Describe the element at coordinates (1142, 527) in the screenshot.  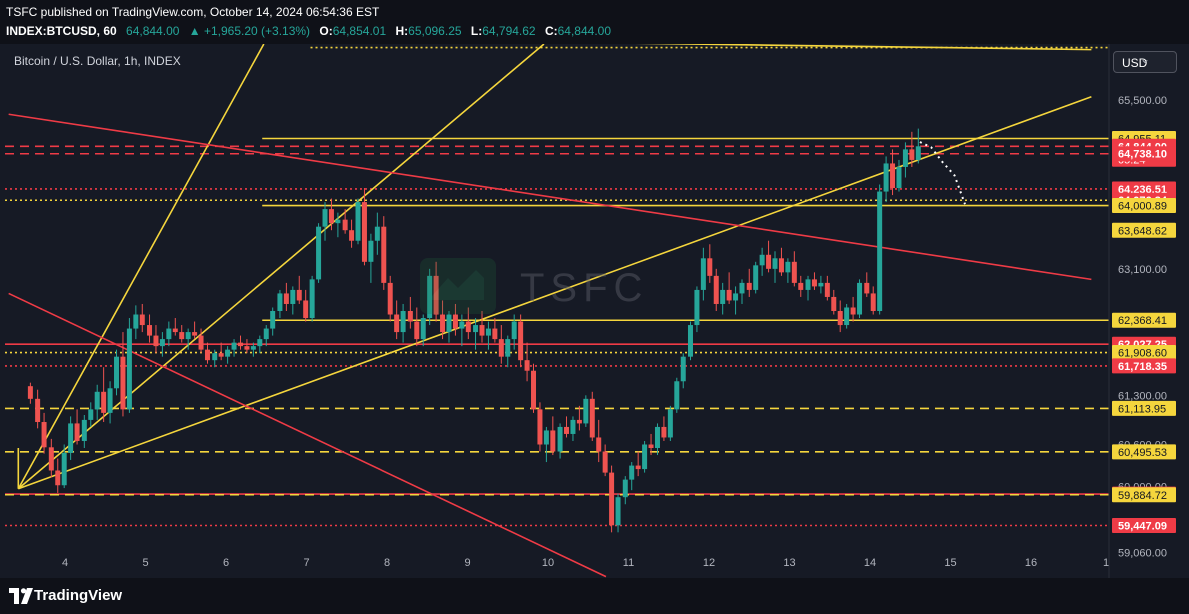
I see `price-label-text: 59,447.09` at that location.